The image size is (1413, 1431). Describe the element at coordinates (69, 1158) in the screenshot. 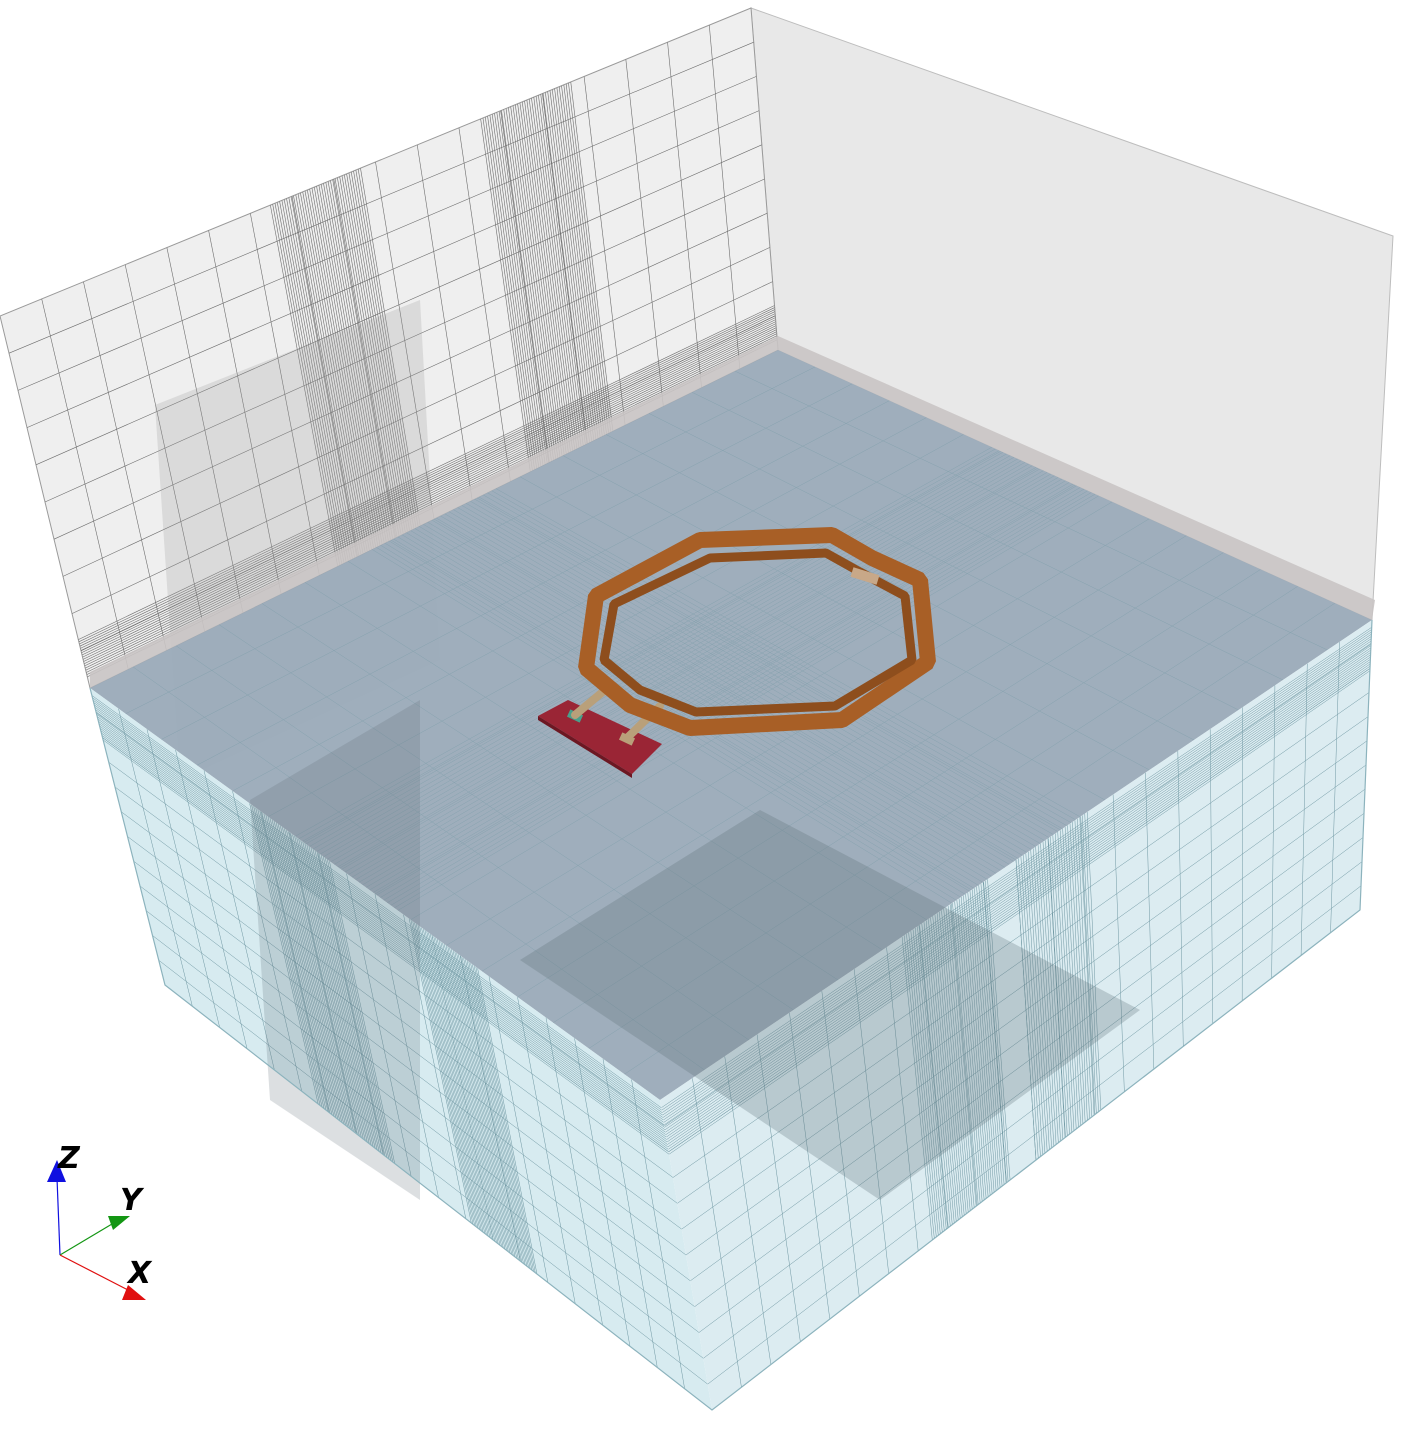

I see `z-axis-label: Z` at that location.